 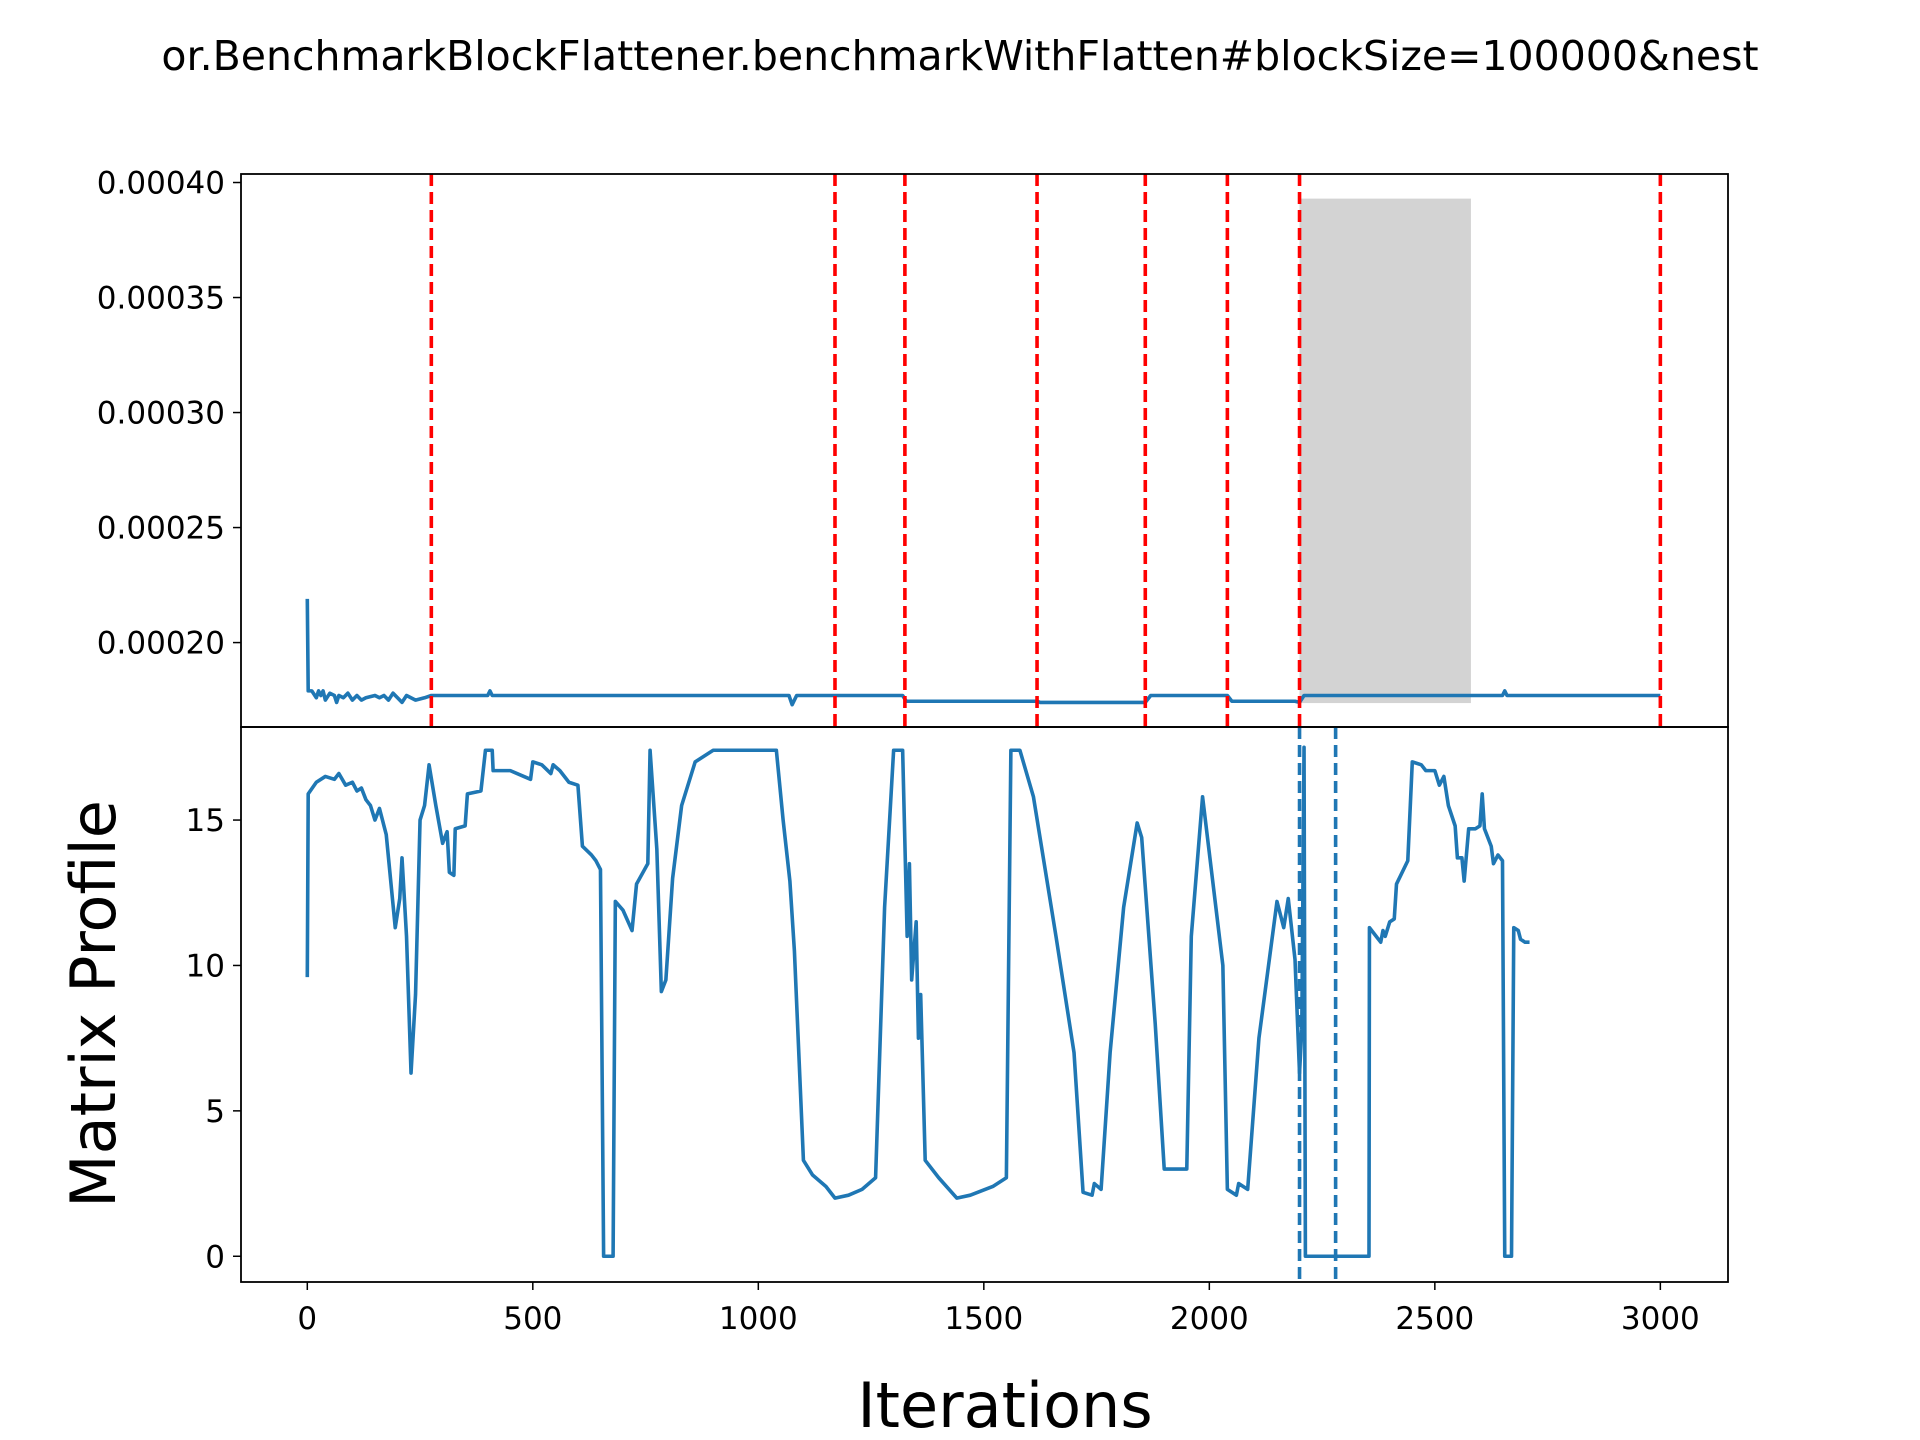 What do you see at coordinates (215, 1257) in the screenshot?
I see `y-tick-label: 0` at bounding box center [215, 1257].